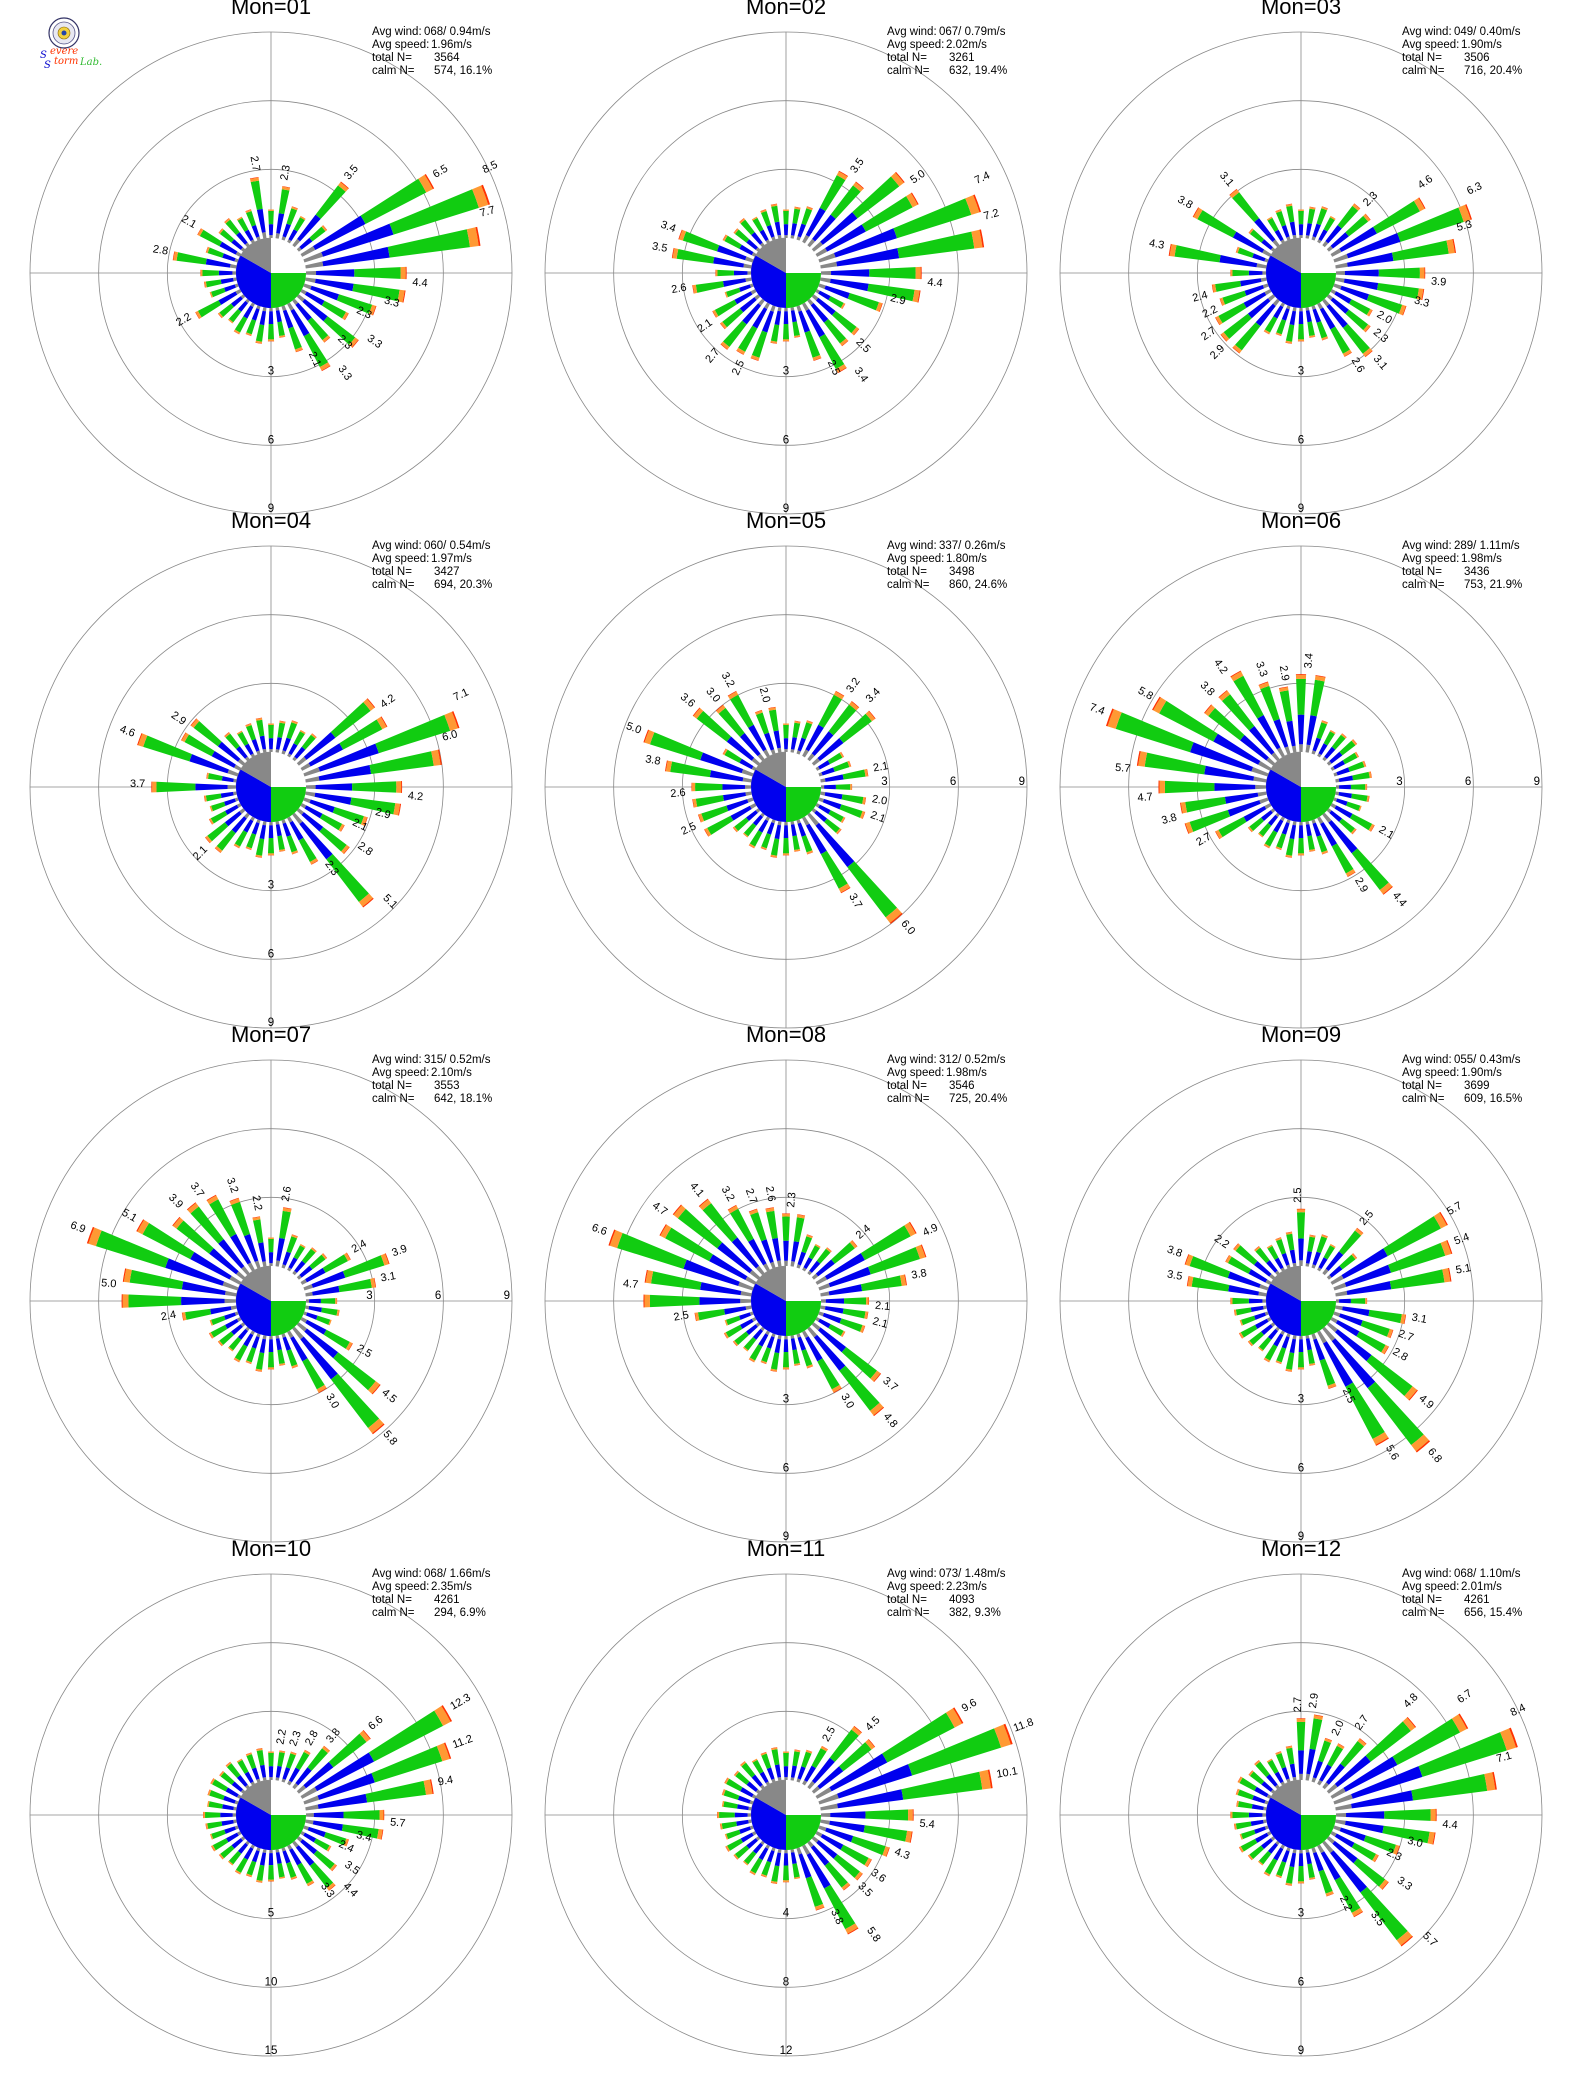 The height and width of the screenshot is (2090, 1580). Describe the element at coordinates (400, 1587) in the screenshot. I see `stat-label: Avg speed:` at that location.